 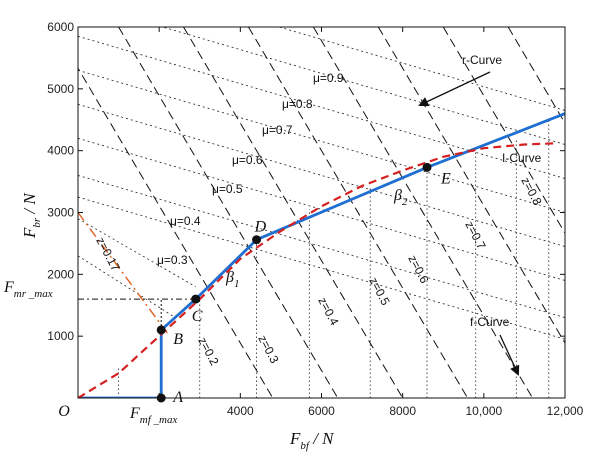 I want to click on mu-line, so click(x=127, y=286).